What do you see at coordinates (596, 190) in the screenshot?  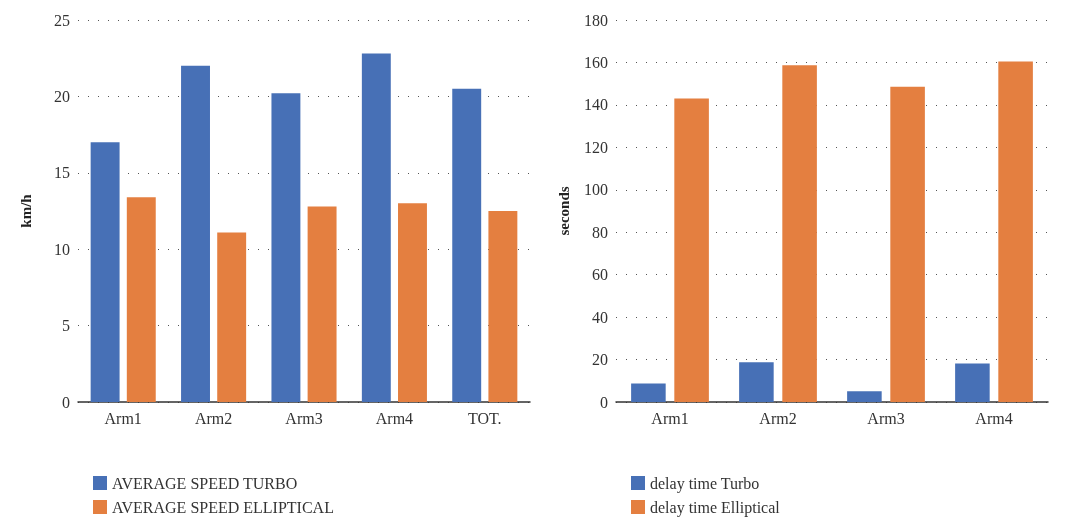 I see `y-tick-label: 100` at bounding box center [596, 190].